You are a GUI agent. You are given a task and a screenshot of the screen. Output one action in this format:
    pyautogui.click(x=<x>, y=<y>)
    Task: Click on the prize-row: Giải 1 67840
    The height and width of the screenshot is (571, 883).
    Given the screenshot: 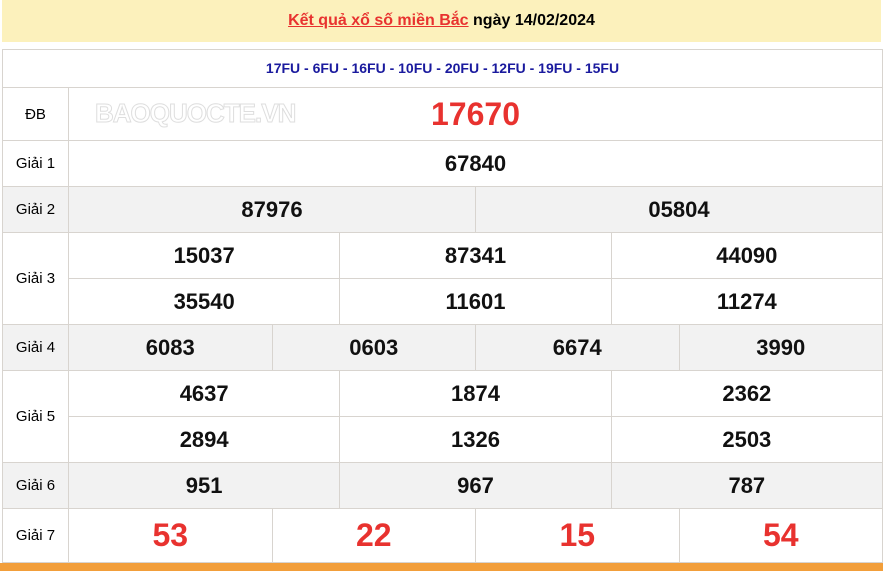 What is the action you would take?
    pyautogui.click(x=442, y=164)
    